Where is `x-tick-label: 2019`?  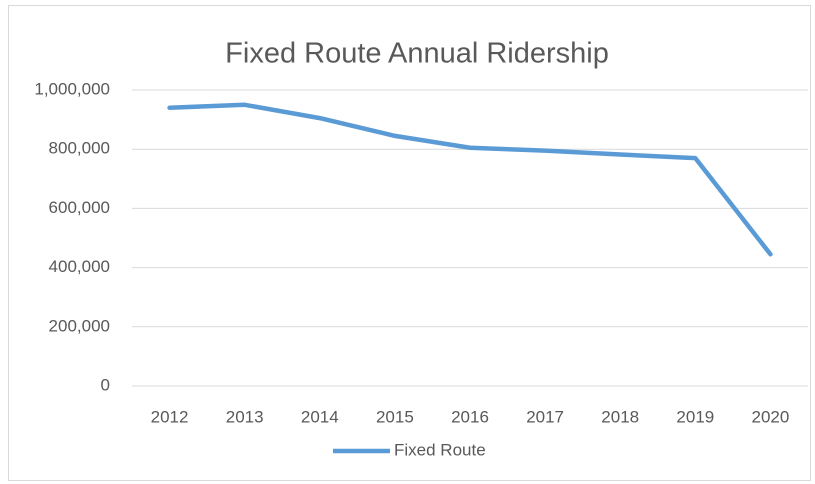 x-tick-label: 2019 is located at coordinates (695, 416).